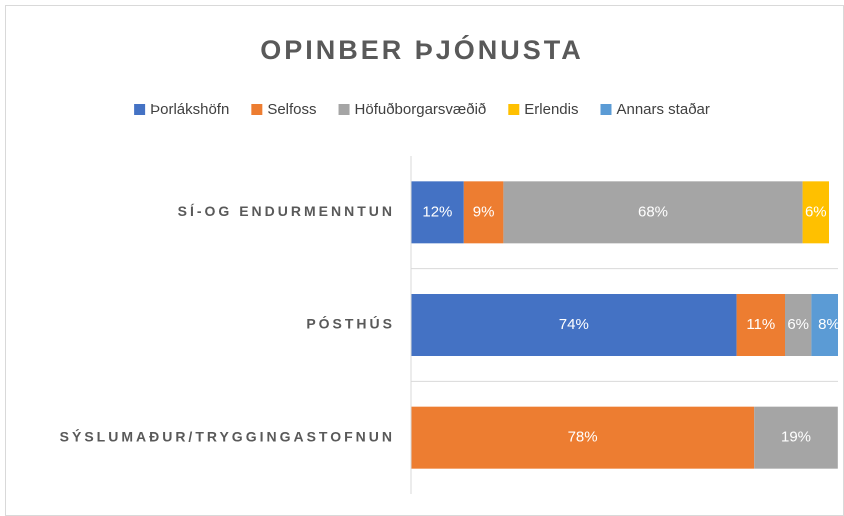 This screenshot has height=516, width=844. What do you see at coordinates (551, 109) in the screenshot?
I see `legend-label: Erlendis` at bounding box center [551, 109].